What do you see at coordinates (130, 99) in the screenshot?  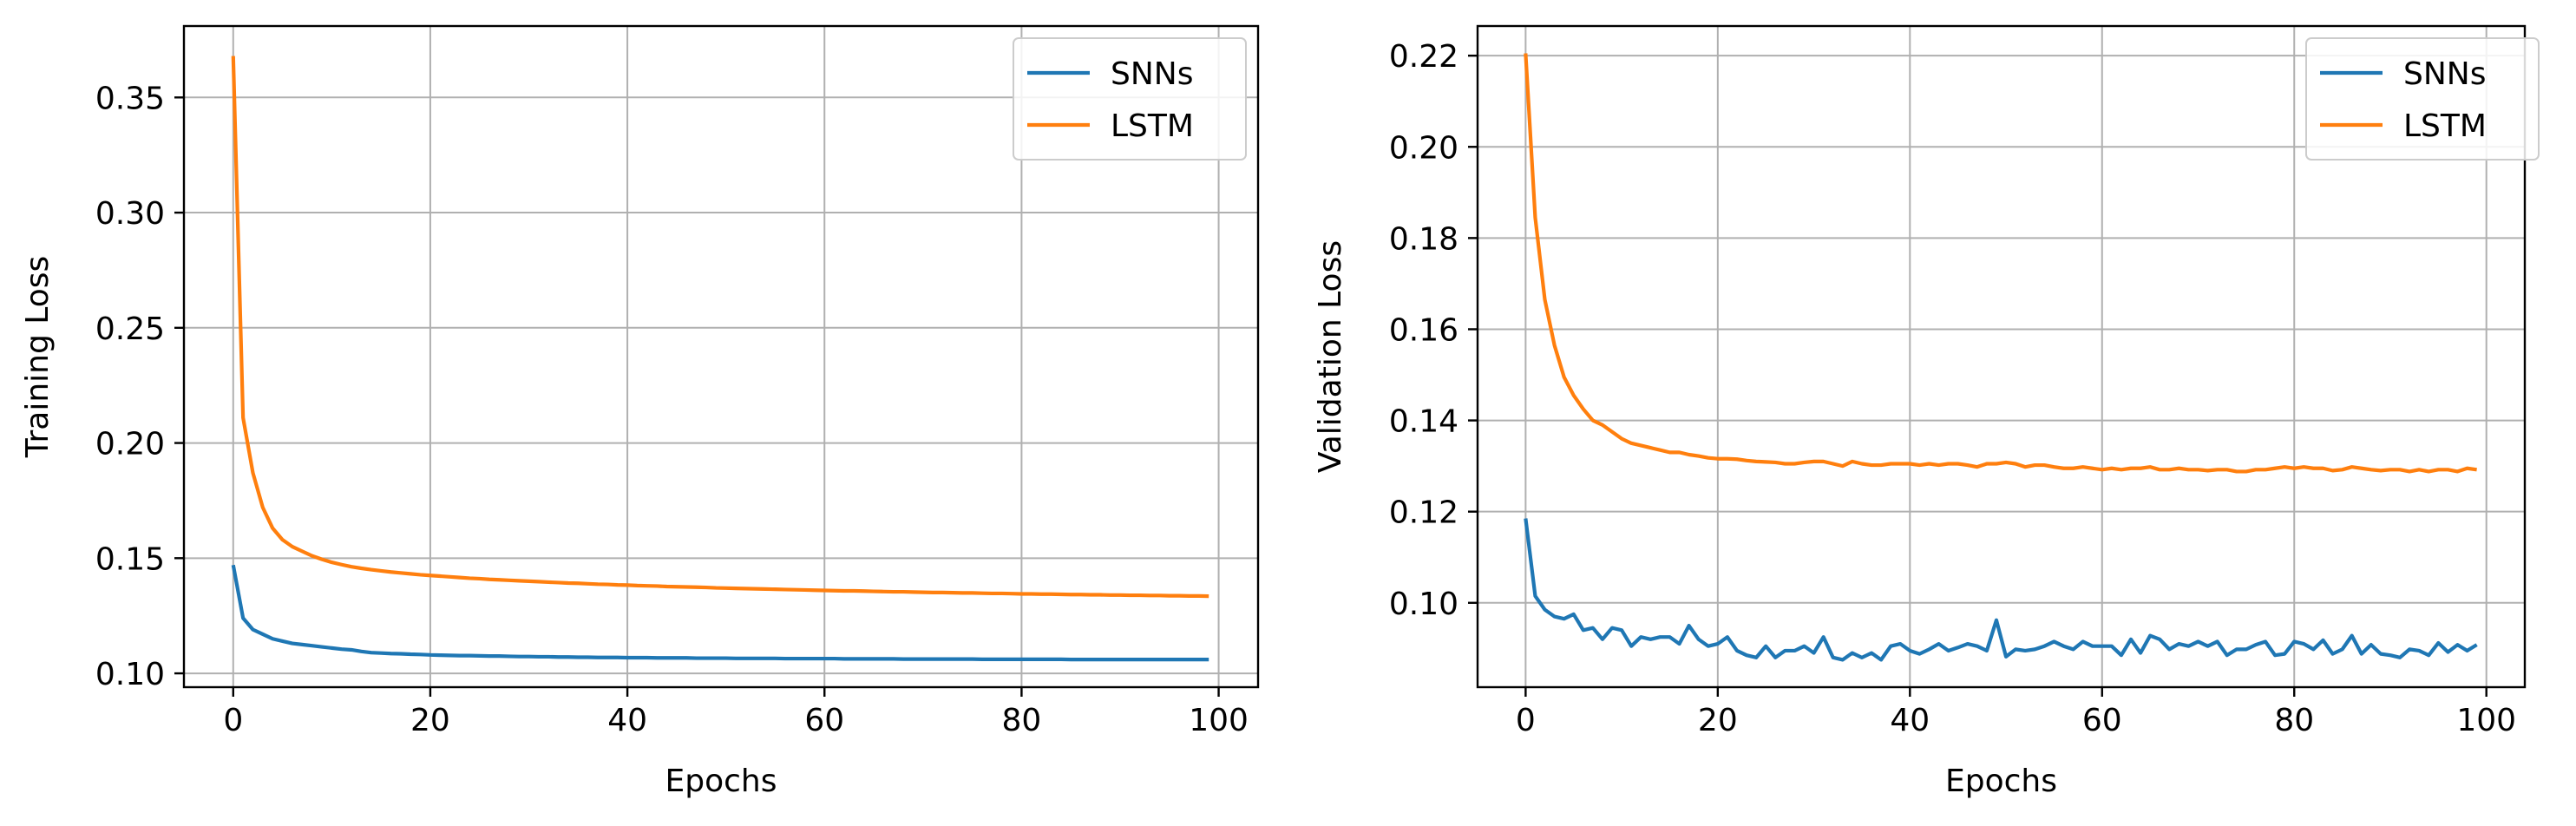 I see `y-tick-label: 0.35` at bounding box center [130, 99].